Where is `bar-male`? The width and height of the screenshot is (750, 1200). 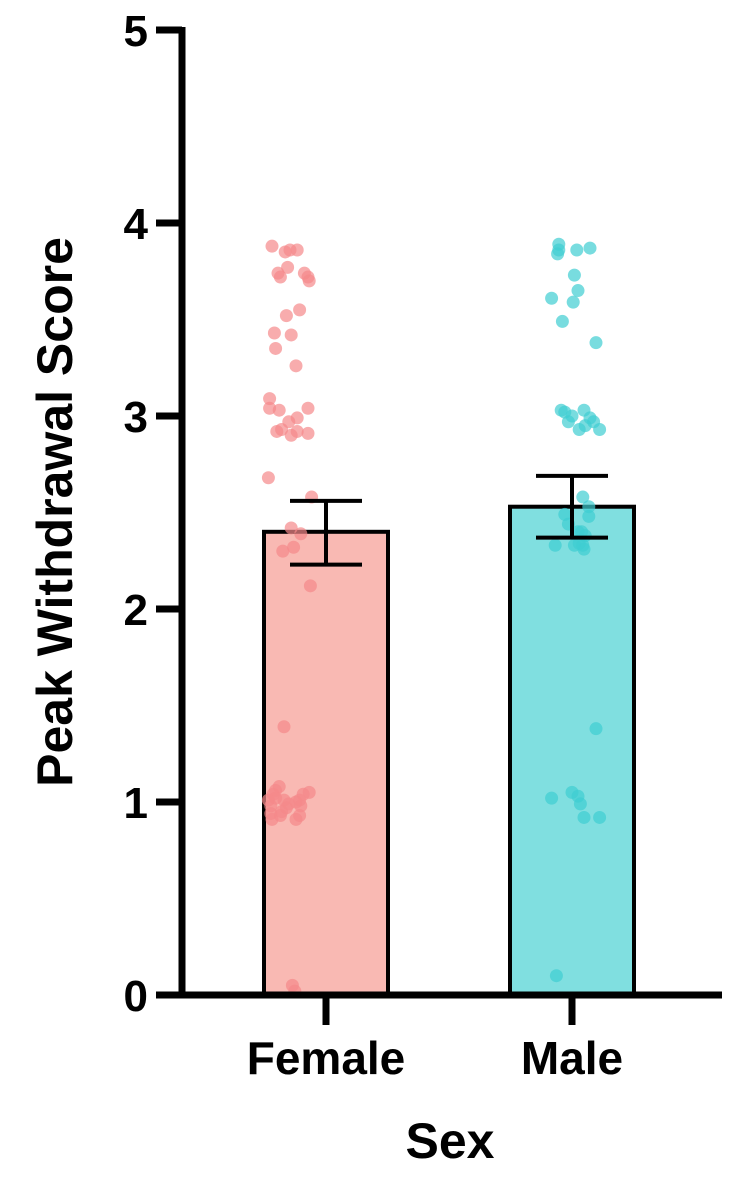 bar-male is located at coordinates (572, 750).